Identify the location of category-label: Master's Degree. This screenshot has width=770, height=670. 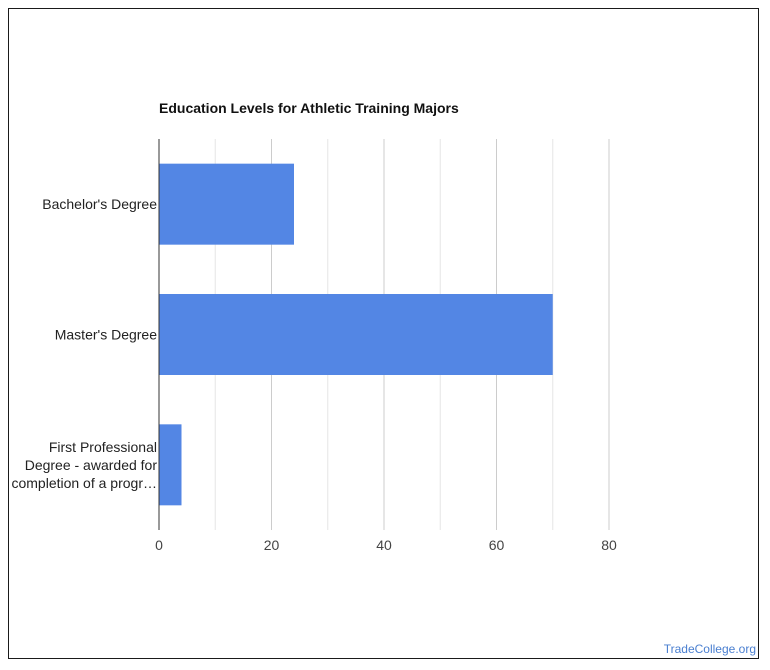
(106, 335).